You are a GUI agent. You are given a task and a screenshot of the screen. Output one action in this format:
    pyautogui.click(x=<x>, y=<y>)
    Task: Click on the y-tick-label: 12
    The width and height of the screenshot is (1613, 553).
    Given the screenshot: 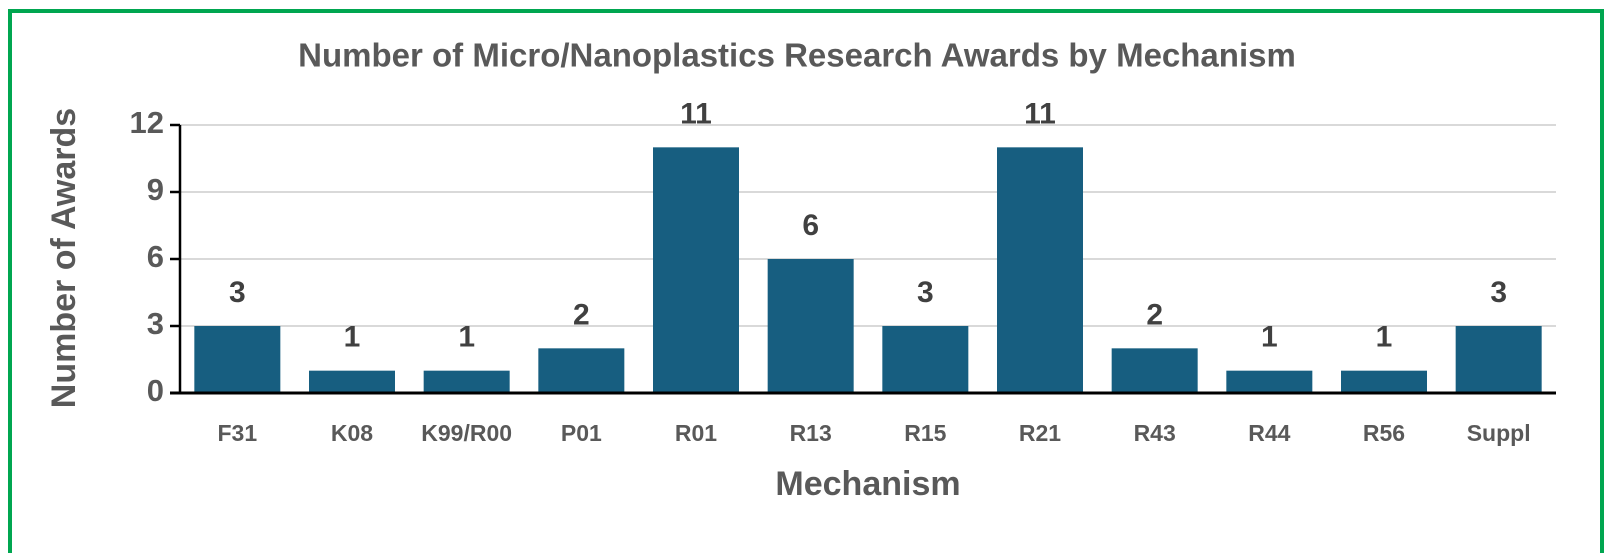 What is the action you would take?
    pyautogui.click(x=147, y=122)
    